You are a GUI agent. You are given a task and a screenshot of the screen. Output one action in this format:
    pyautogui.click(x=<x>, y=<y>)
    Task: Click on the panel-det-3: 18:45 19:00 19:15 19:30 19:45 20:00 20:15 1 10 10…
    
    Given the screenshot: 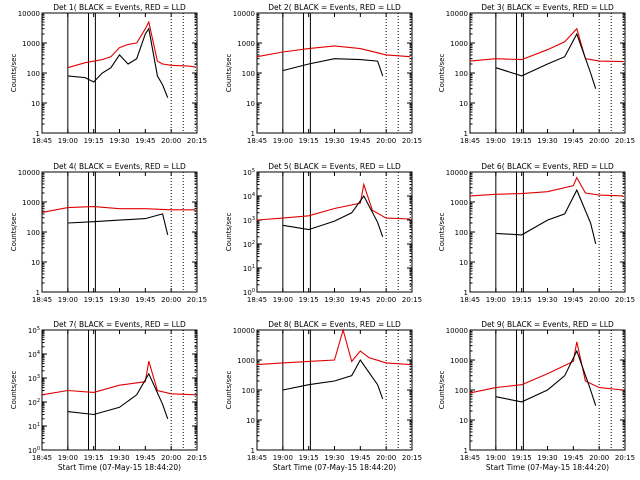 What is the action you would take?
    pyautogui.click(x=536, y=74)
    